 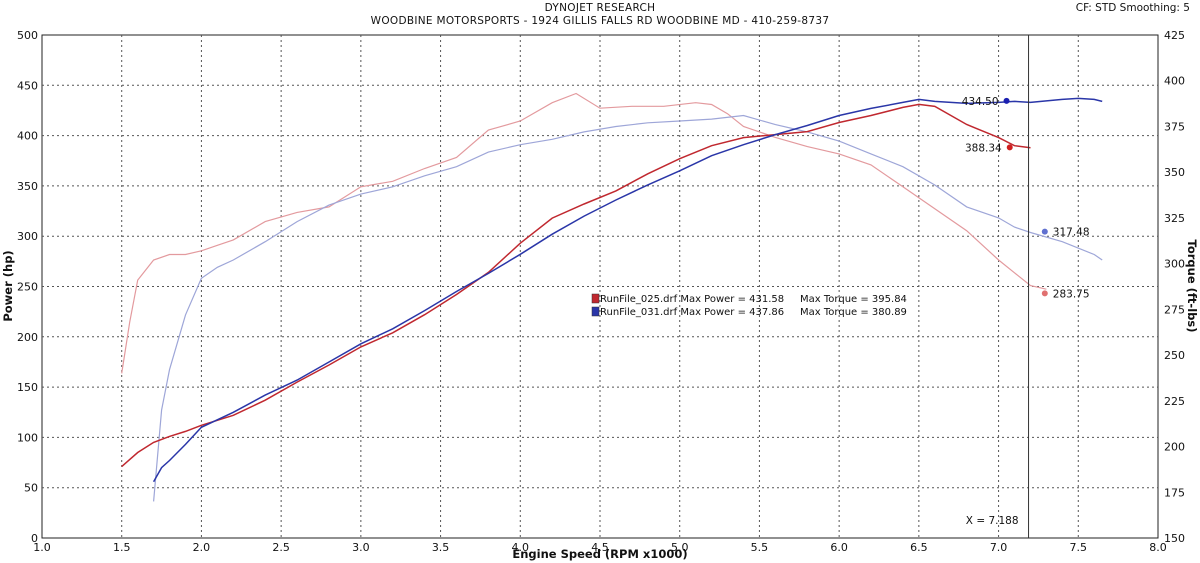 I want to click on x-tick-label: 6.5, so click(x=919, y=547).